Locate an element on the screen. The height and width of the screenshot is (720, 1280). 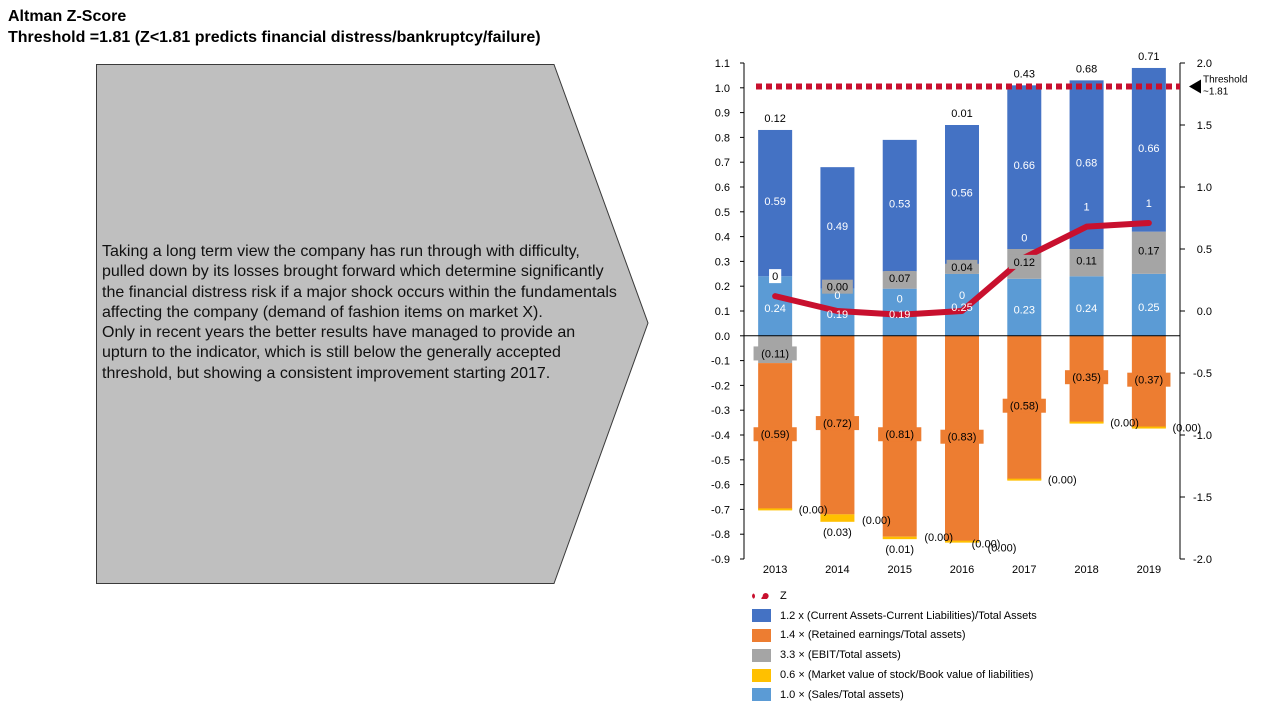
x-axis-category-label: 2017 is located at coordinates (1024, 570).